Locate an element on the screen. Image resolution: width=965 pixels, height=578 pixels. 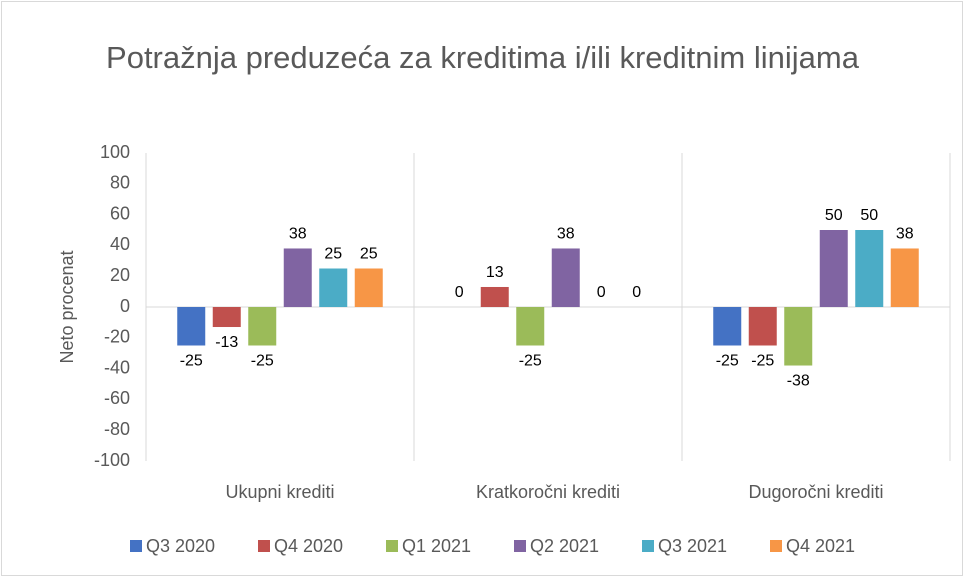
y-tick-label: -100 is located at coordinates (112, 460).